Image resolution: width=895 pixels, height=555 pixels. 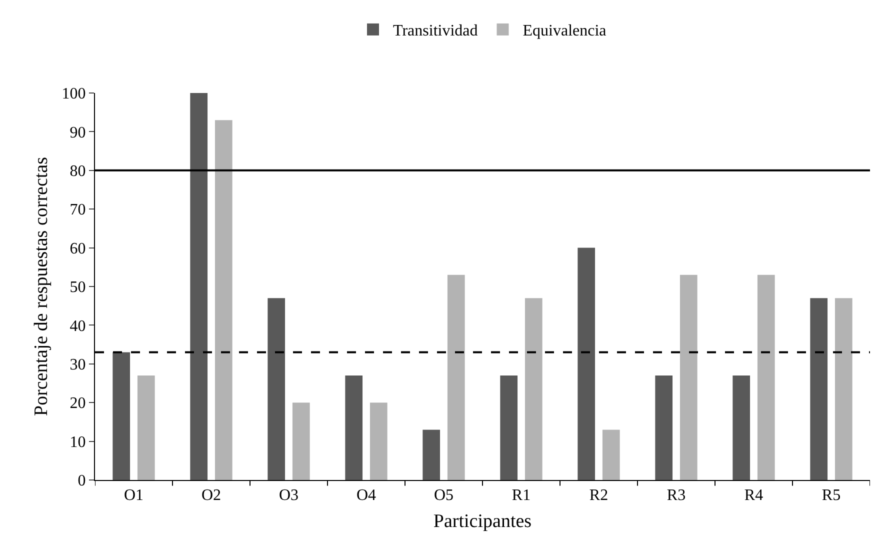 I want to click on y-tick-label: 10, so click(x=78, y=442).